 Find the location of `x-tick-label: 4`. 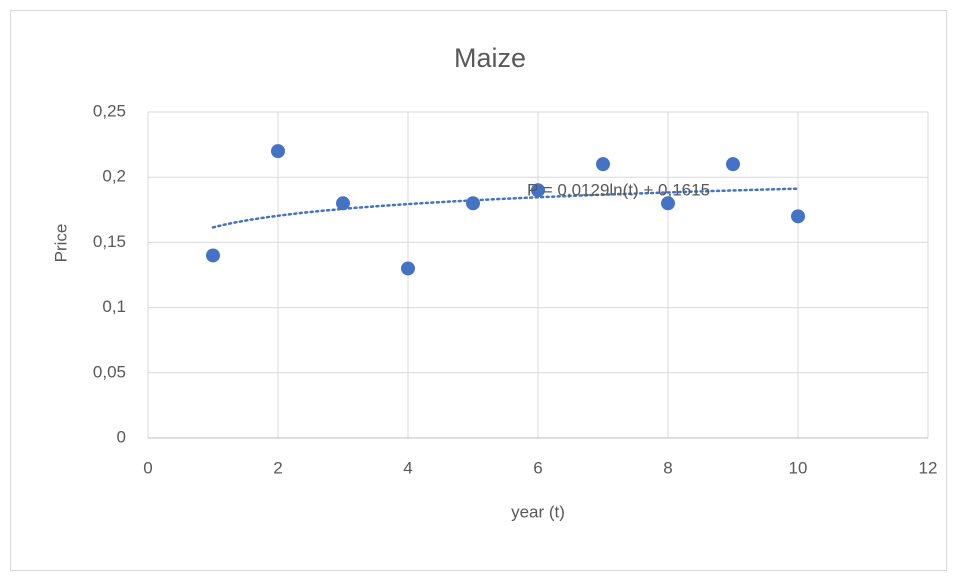

x-tick-label: 4 is located at coordinates (407, 467).